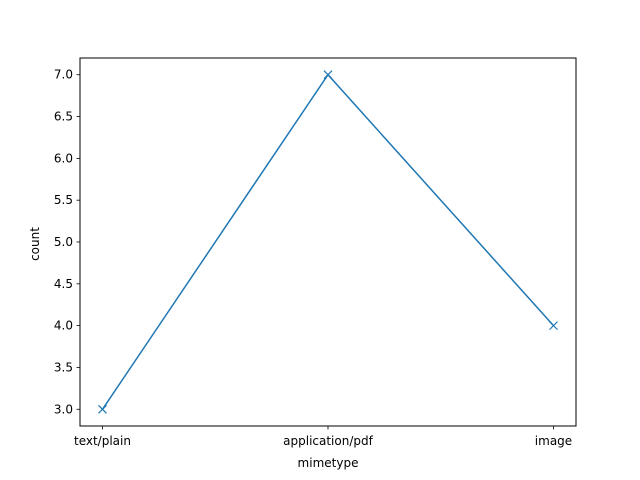 This screenshot has height=480, width=640. I want to click on y-tick-label: 4.5, so click(63, 284).